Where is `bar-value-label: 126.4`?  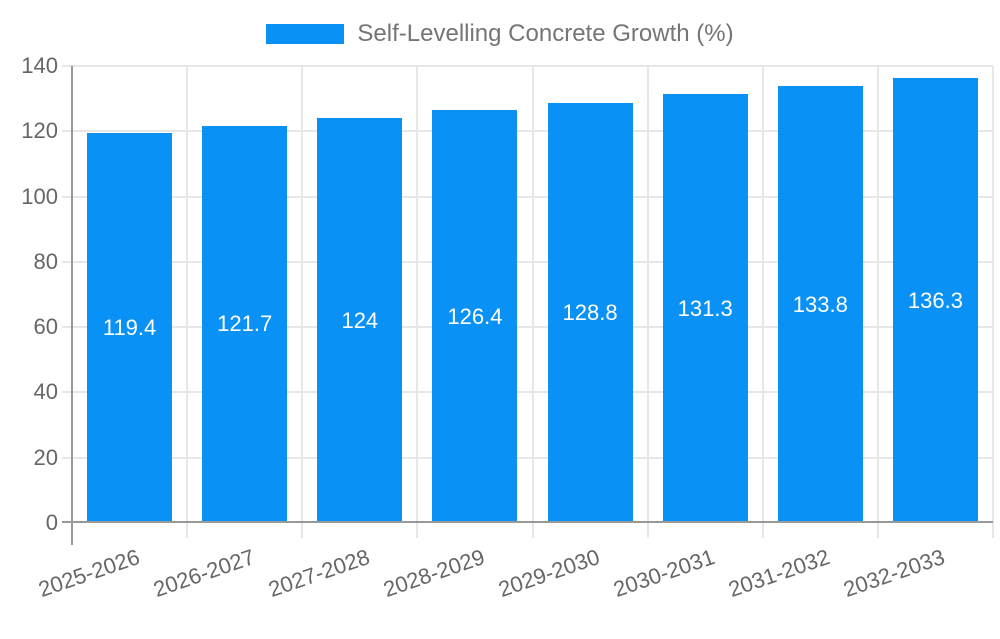 bar-value-label: 126.4 is located at coordinates (475, 316).